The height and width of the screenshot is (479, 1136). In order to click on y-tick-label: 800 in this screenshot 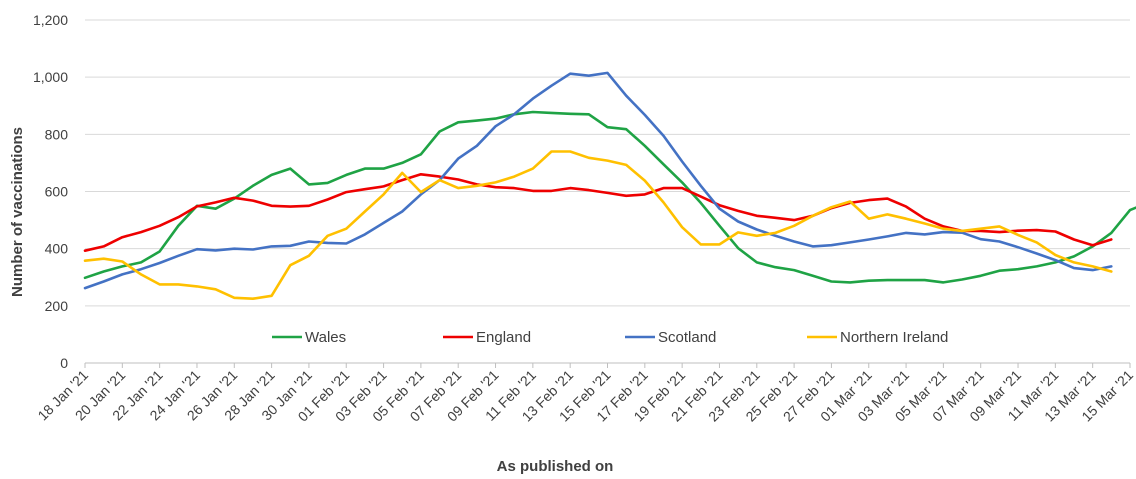, I will do `click(57, 134)`.